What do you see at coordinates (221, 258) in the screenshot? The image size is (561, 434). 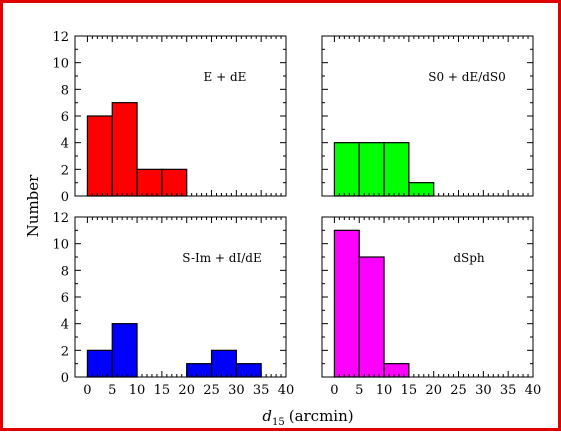 I see `panel-label: S-Im + dI/dE` at bounding box center [221, 258].